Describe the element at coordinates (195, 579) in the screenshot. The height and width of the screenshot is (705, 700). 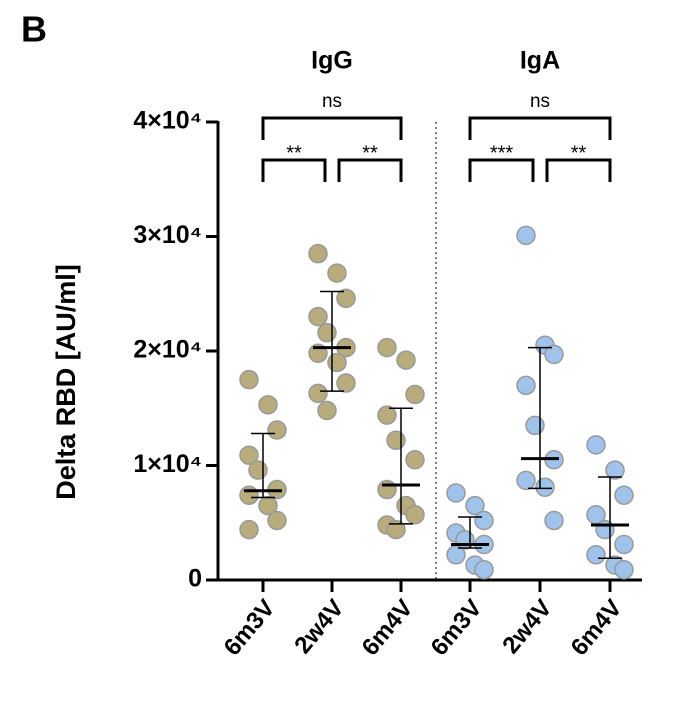
I see `y-tick-label: 0` at that location.